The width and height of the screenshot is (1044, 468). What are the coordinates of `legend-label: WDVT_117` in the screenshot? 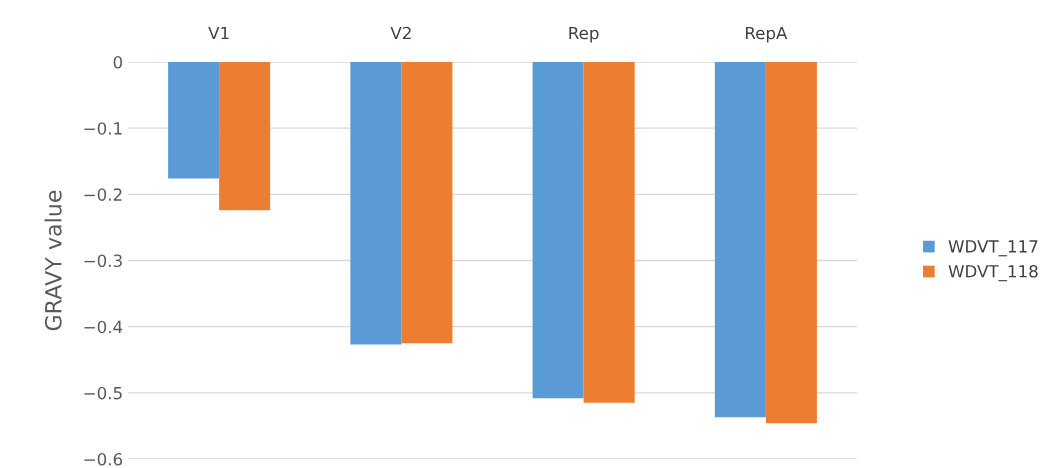 It's located at (993, 248).